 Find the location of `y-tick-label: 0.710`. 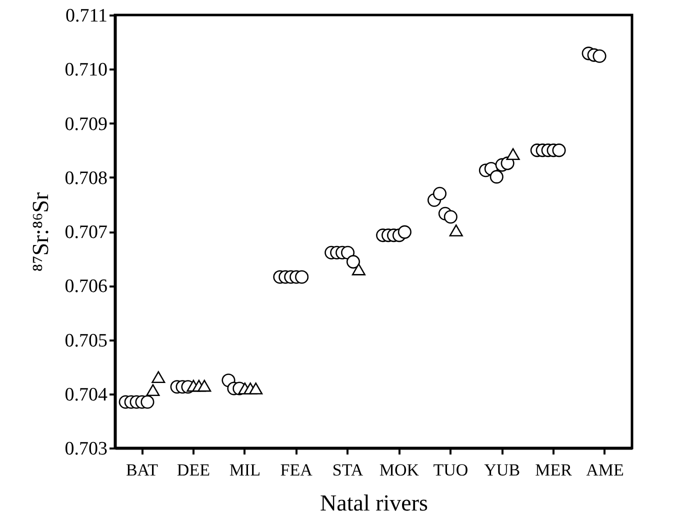

y-tick-label: 0.710 is located at coordinates (86, 70).